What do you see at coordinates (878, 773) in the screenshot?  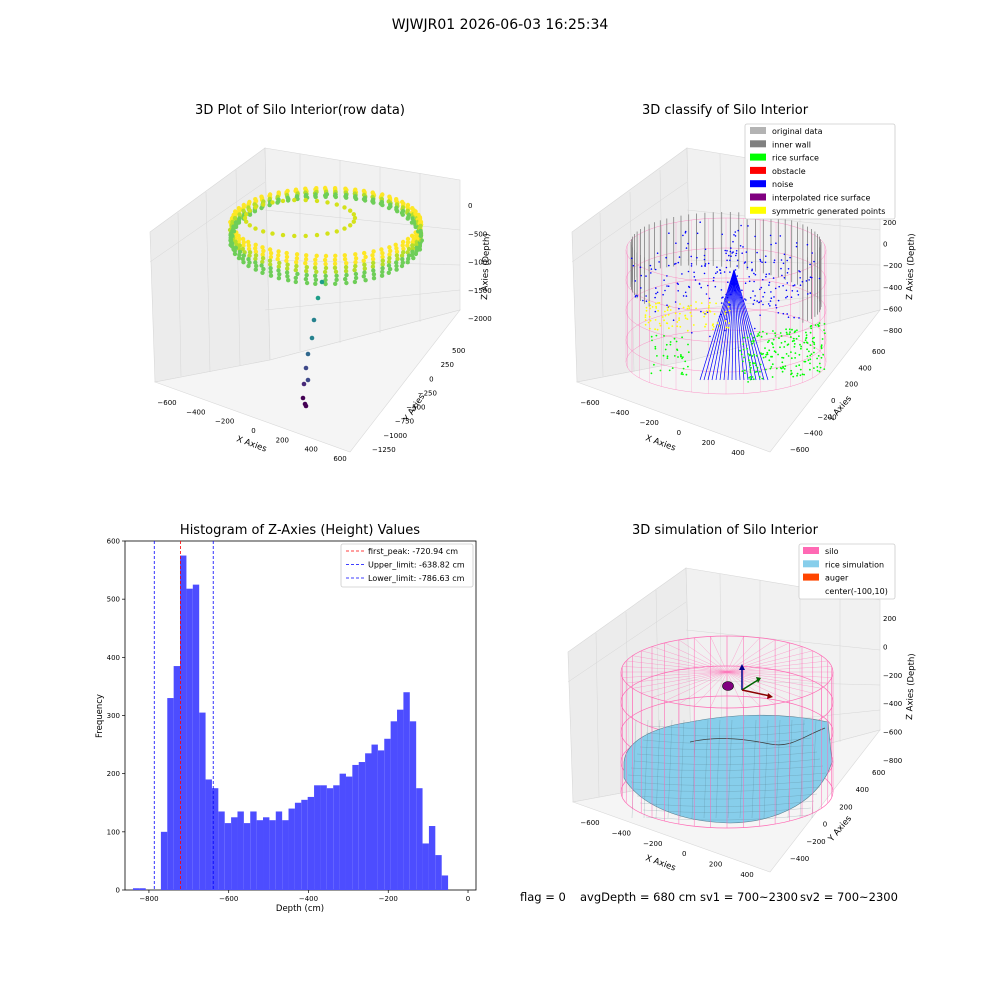 I see `sim-y-tick: 600` at bounding box center [878, 773].